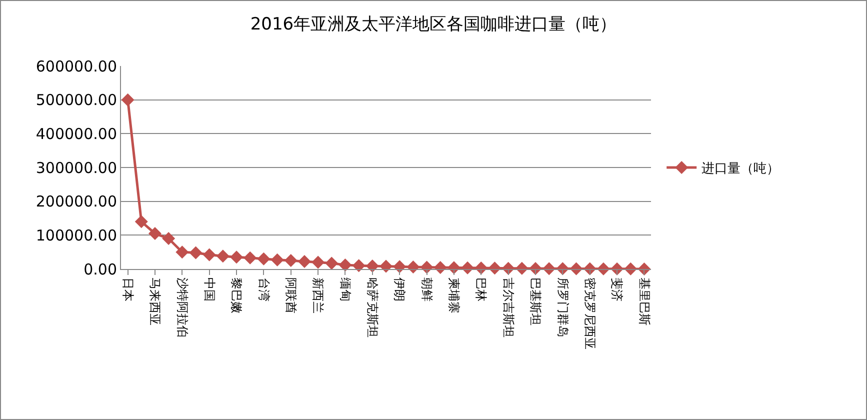 Image resolution: width=867 pixels, height=420 pixels. Describe the element at coordinates (76, 133) in the screenshot. I see `y-tick-label: 400000.00` at that location.